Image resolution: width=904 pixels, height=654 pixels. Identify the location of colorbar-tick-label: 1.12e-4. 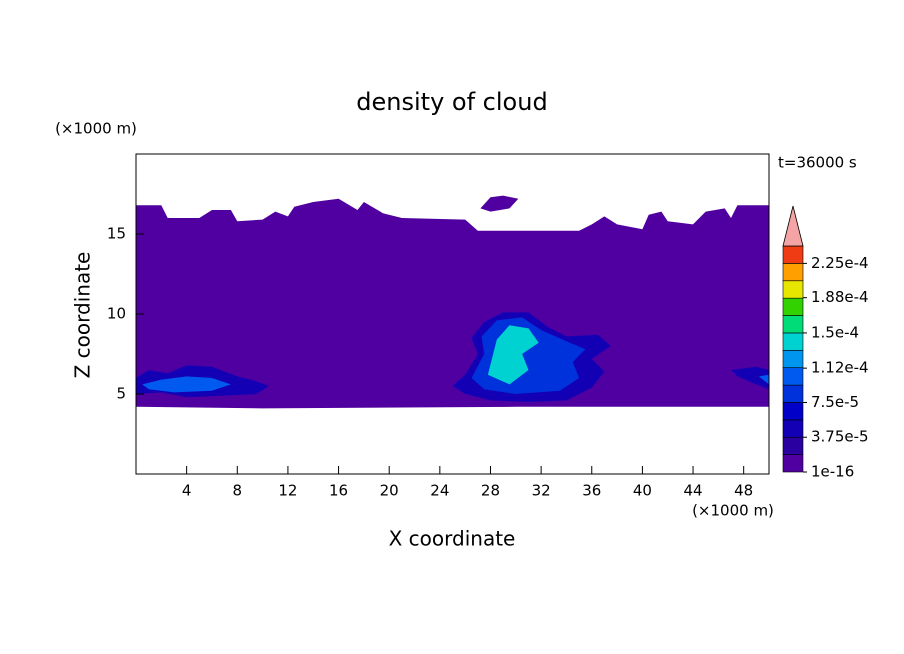
(840, 368).